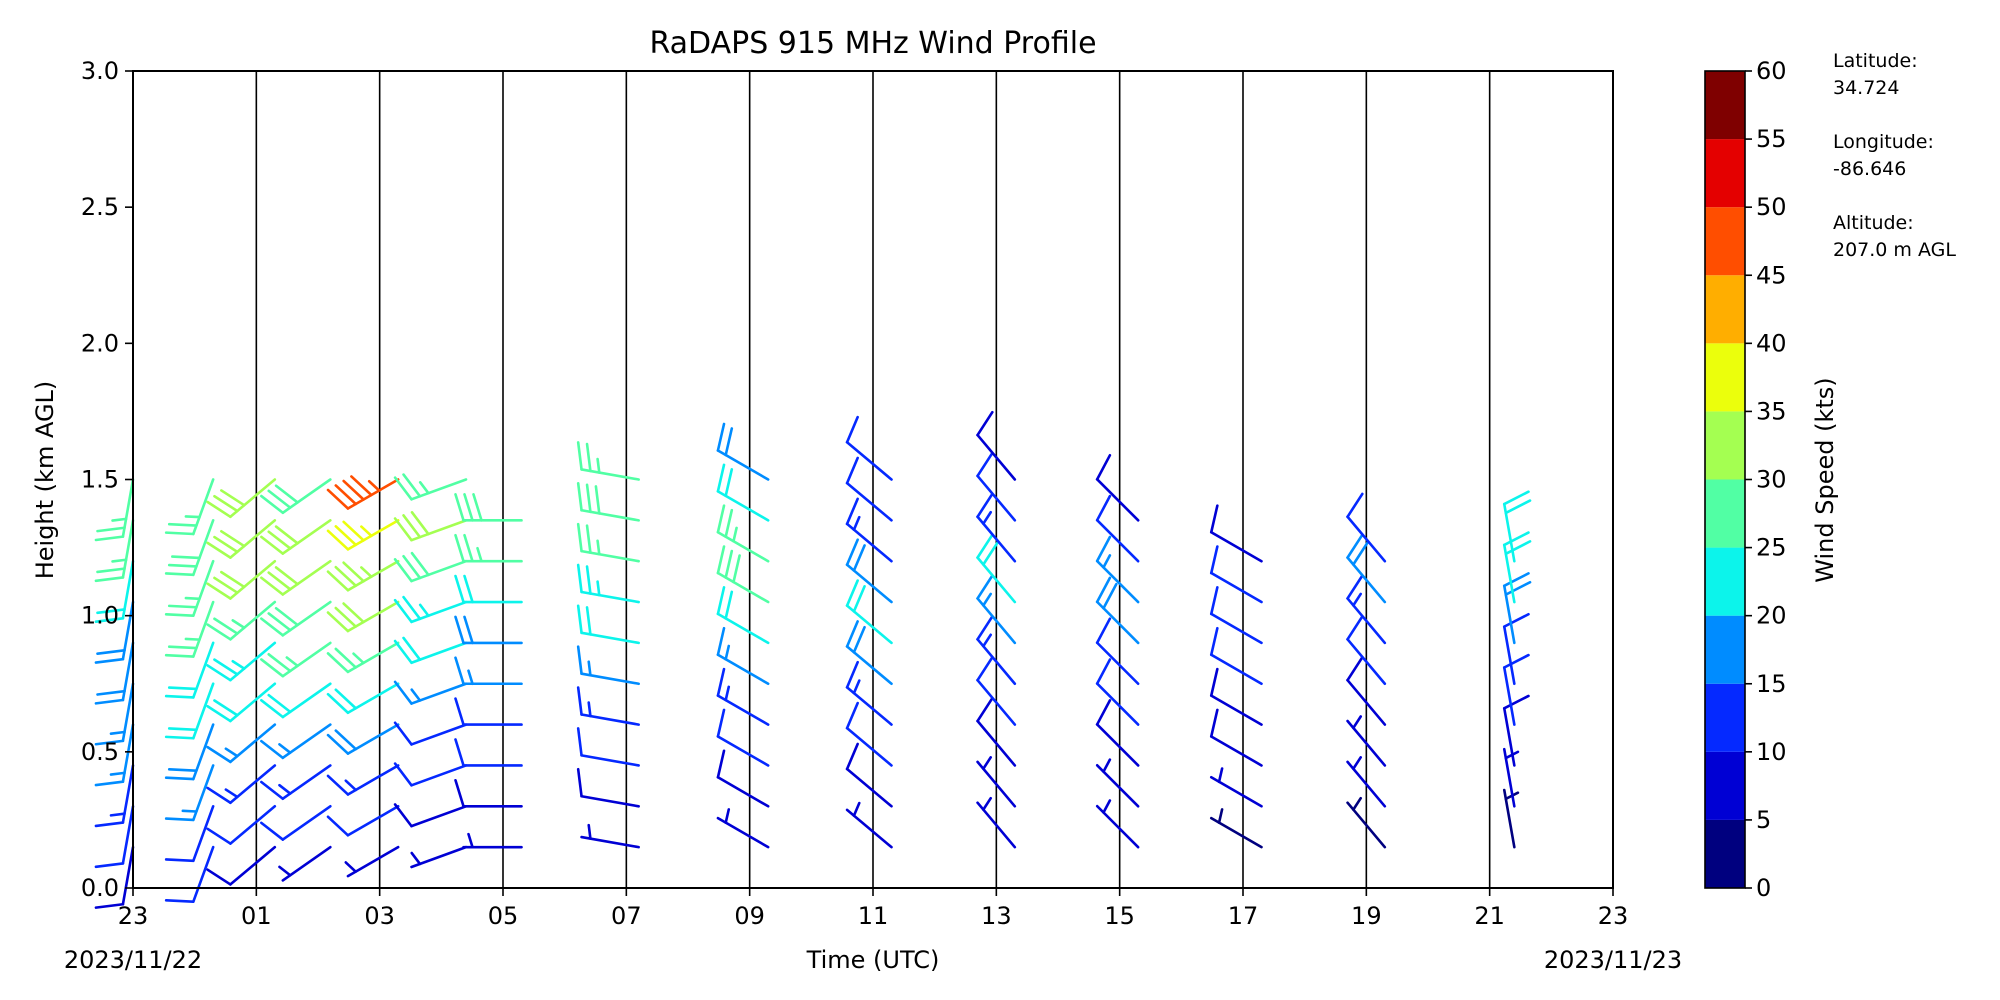  What do you see at coordinates (100, 480) in the screenshot?
I see `y-tick-label: 1.5` at bounding box center [100, 480].